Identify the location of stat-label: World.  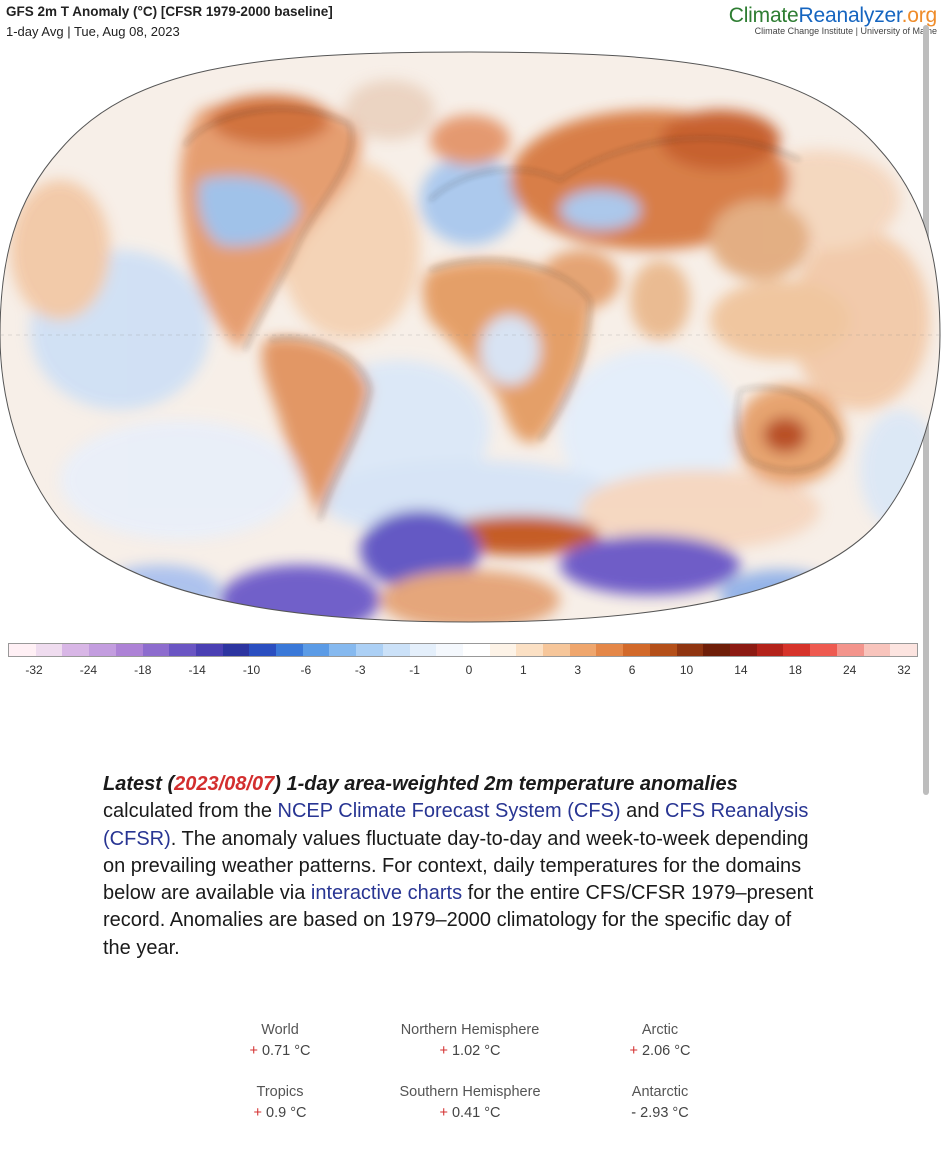
(280, 1030).